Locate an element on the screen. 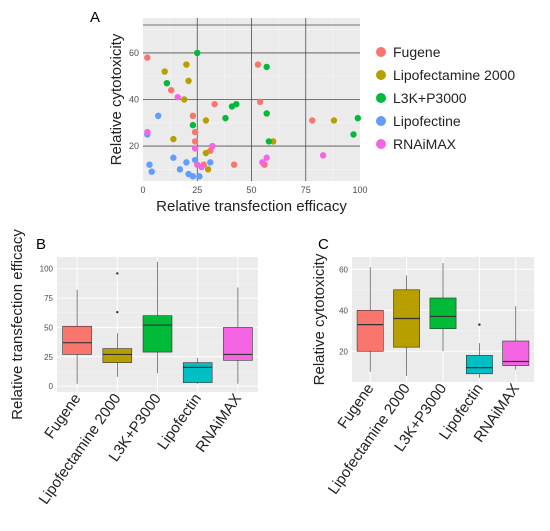 This screenshot has height=531, width=550. y-tick-label: 0 is located at coordinates (51, 386).